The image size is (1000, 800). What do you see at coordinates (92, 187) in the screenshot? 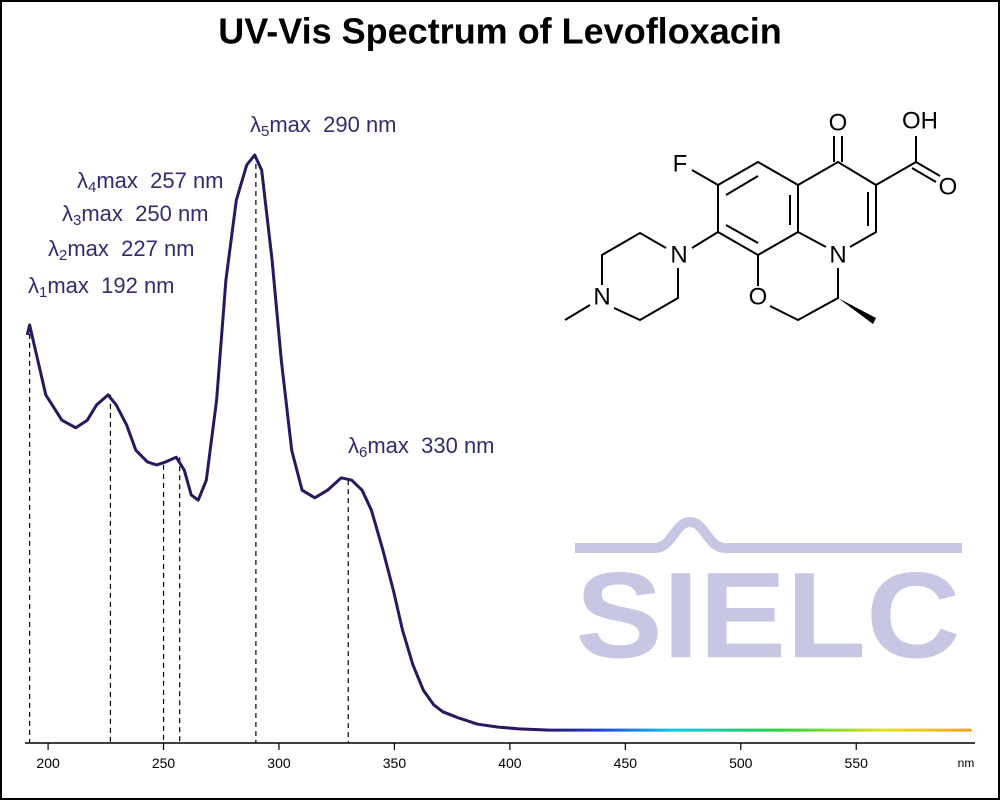
I see `peak-index: 4` at bounding box center [92, 187].